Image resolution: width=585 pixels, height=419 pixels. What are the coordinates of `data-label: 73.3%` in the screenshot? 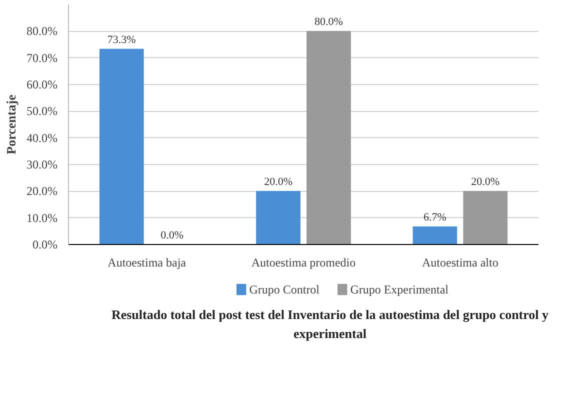 It's located at (121, 40).